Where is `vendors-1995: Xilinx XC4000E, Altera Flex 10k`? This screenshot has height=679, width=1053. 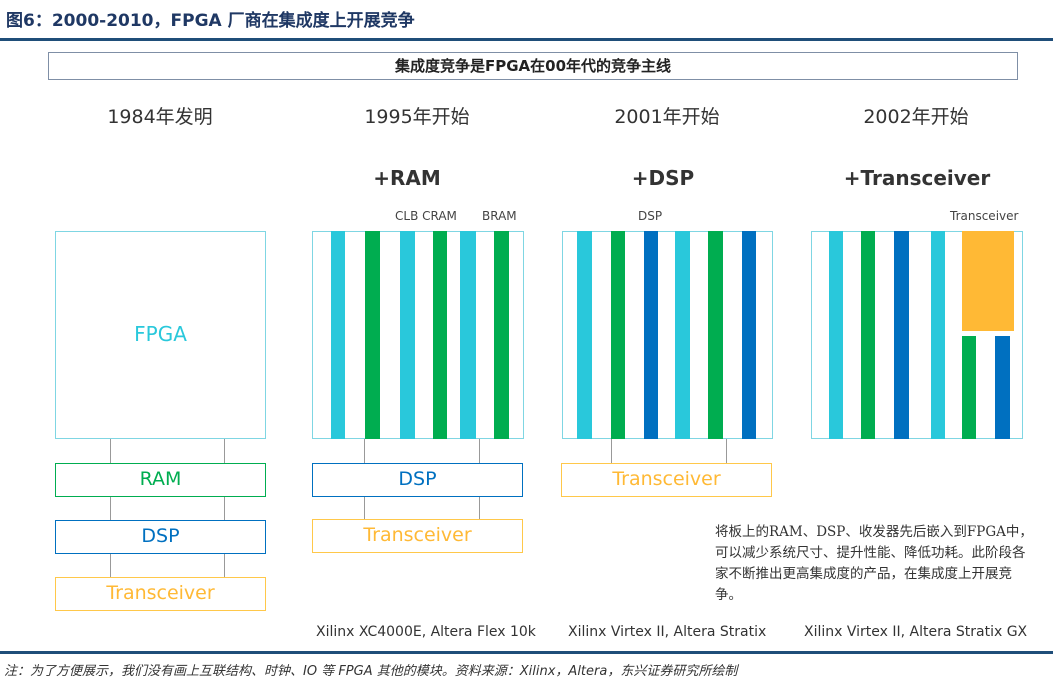
vendors-1995: Xilinx XC4000E, Altera Flex 10k is located at coordinates (426, 632).